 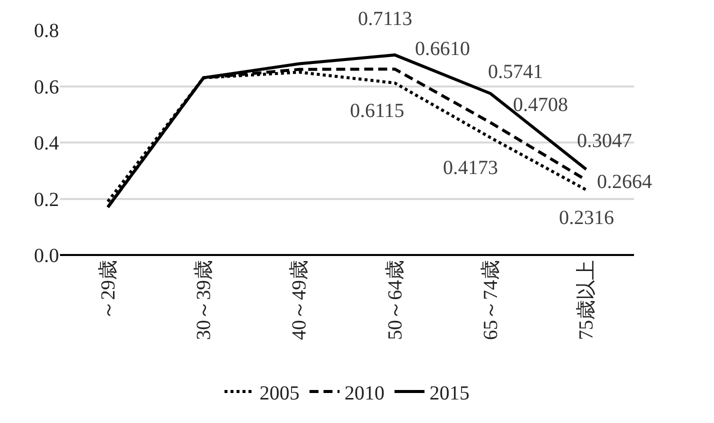 What do you see at coordinates (442, 49) in the screenshot?
I see `data-label: 0.6610` at bounding box center [442, 49].